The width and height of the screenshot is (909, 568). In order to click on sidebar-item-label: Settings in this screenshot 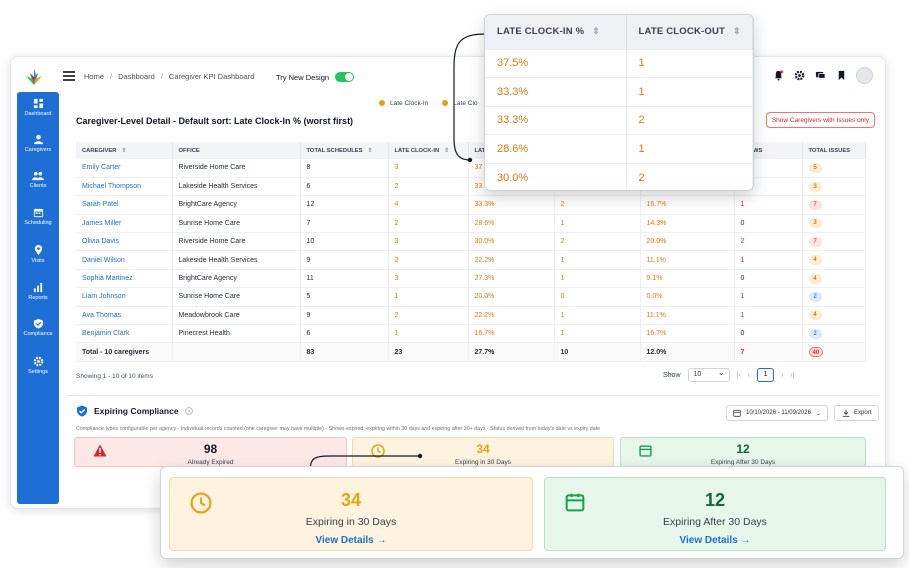, I will do `click(38, 372)`.